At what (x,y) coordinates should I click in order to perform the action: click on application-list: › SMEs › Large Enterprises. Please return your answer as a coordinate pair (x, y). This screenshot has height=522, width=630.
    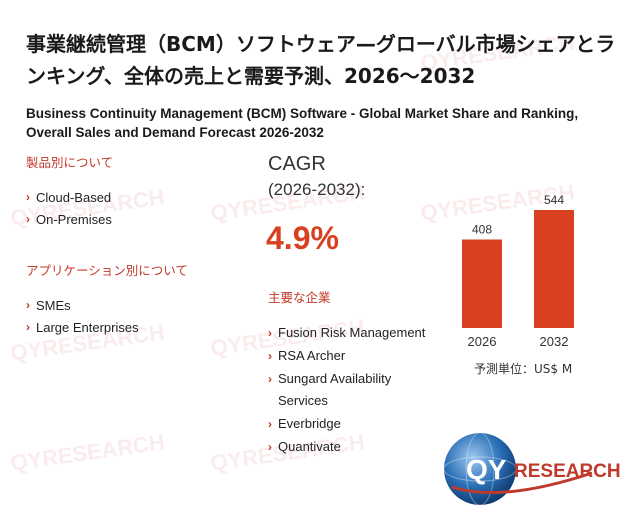
    Looking at the image, I should click on (82, 320).